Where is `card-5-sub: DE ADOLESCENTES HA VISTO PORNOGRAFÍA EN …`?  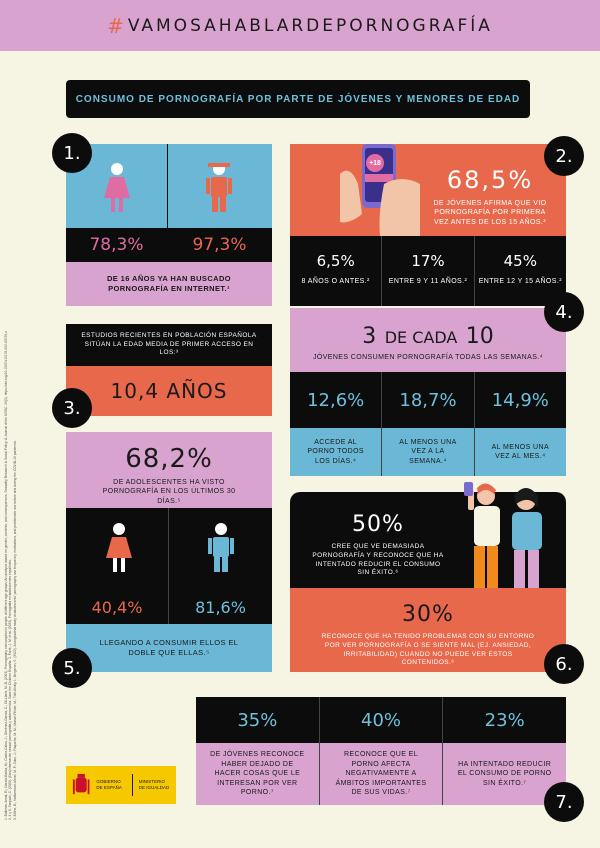 card-5-sub: DE ADOLESCENTES HA VISTO PORNOGRAFÍA EN … is located at coordinates (169, 492).